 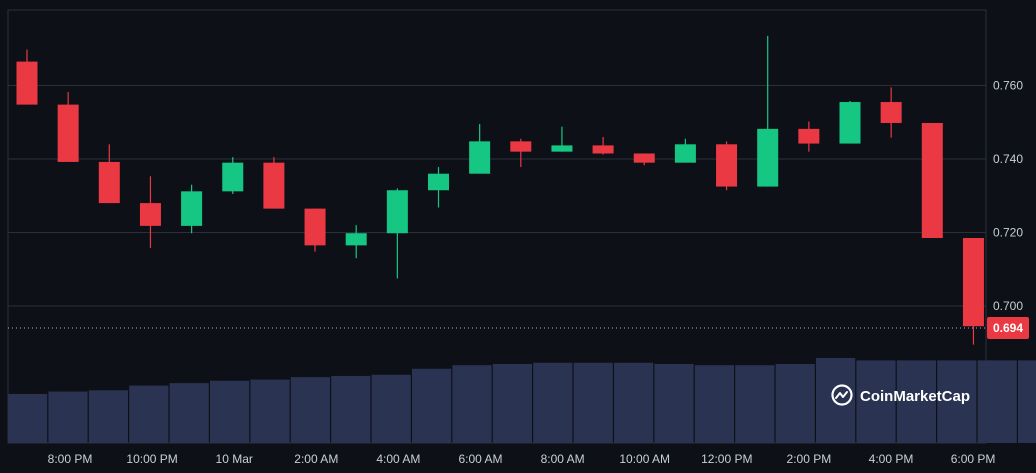 What do you see at coordinates (1008, 306) in the screenshot?
I see `y-tick-label: 0.700` at bounding box center [1008, 306].